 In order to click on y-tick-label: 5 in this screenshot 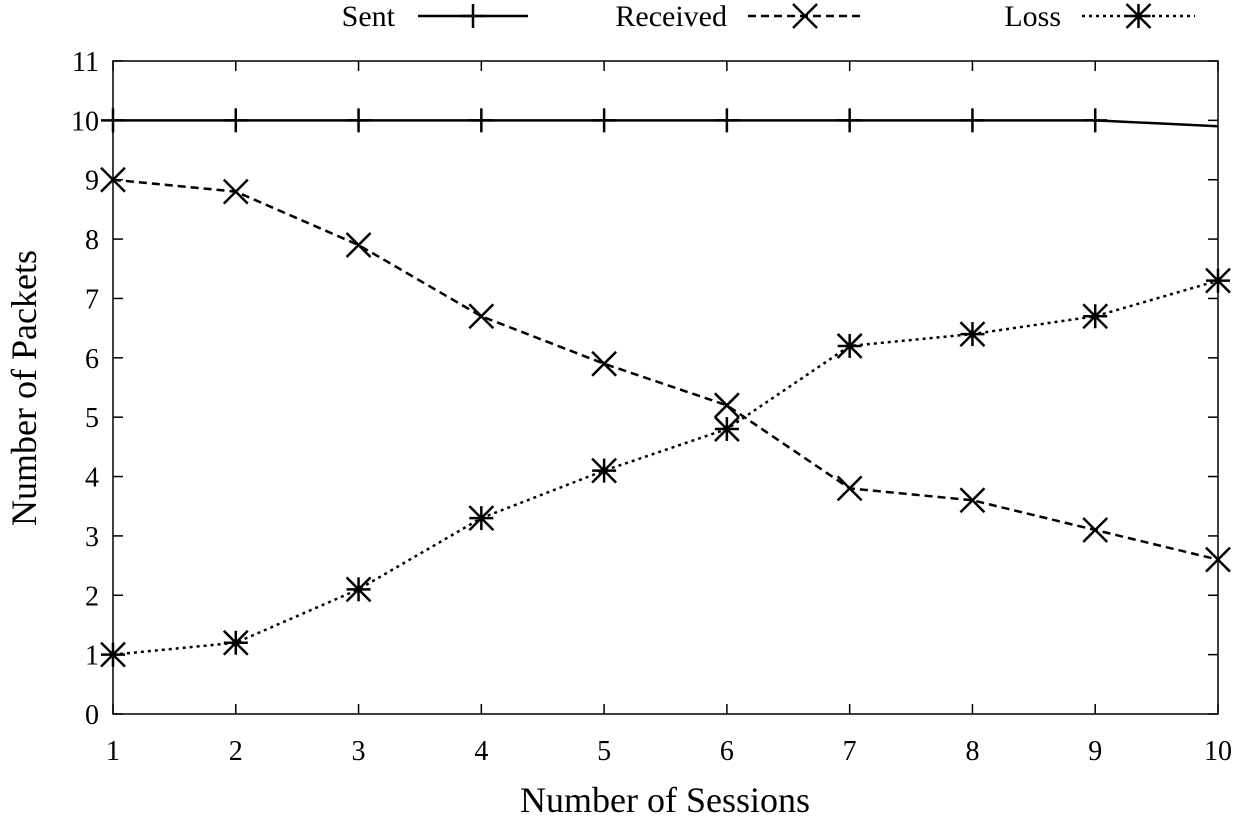, I will do `click(92, 418)`.